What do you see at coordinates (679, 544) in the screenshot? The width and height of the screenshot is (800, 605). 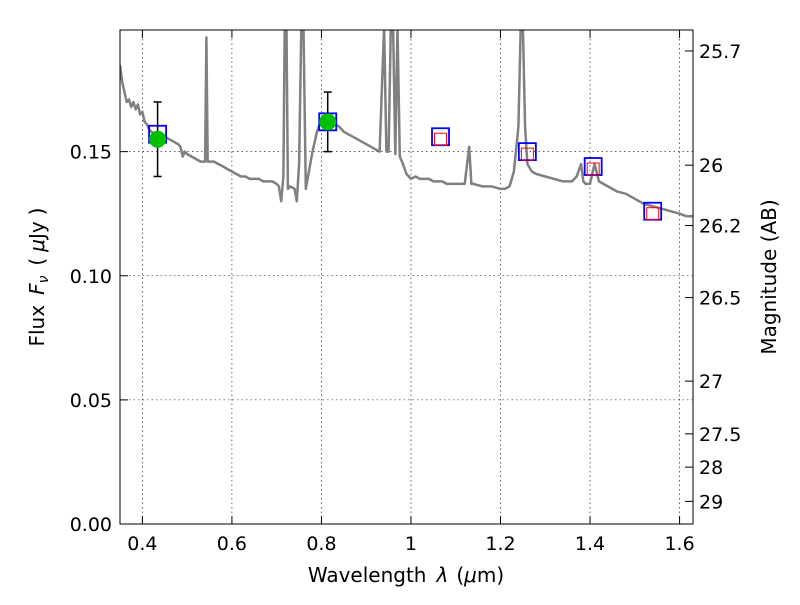 I see `x-tick-label: 1.6` at bounding box center [679, 544].